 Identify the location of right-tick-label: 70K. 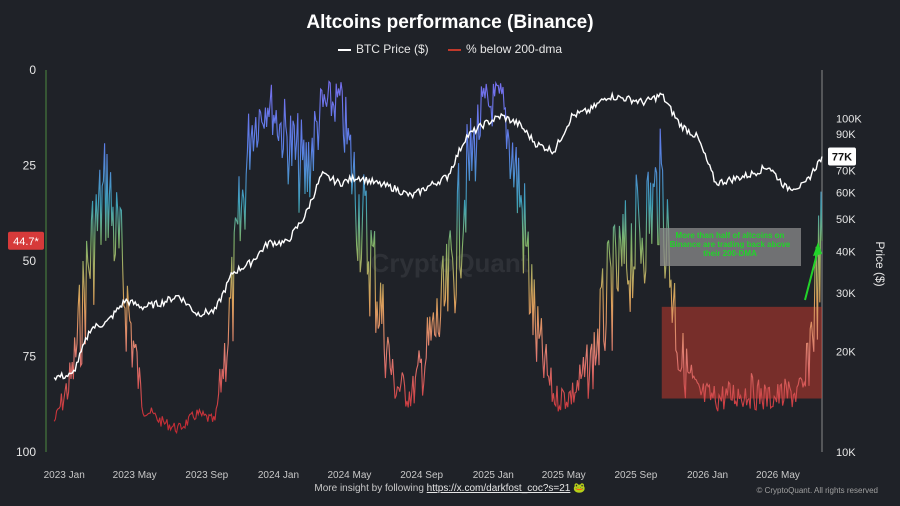
(846, 171).